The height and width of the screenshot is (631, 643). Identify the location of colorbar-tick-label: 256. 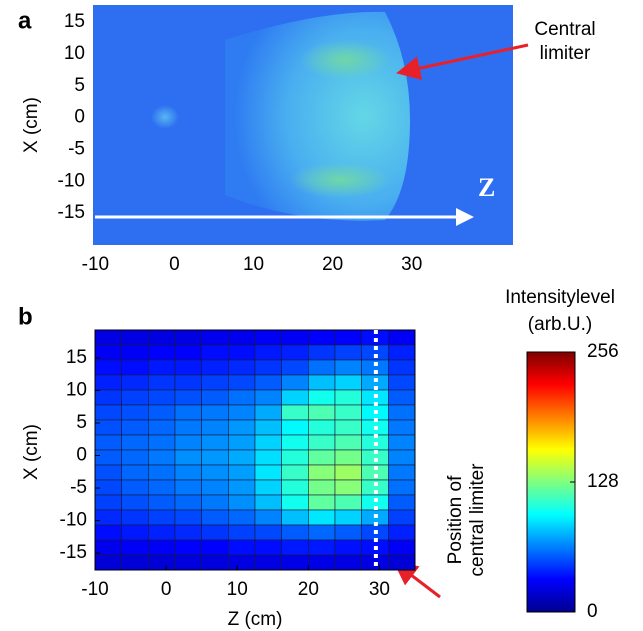
(603, 351).